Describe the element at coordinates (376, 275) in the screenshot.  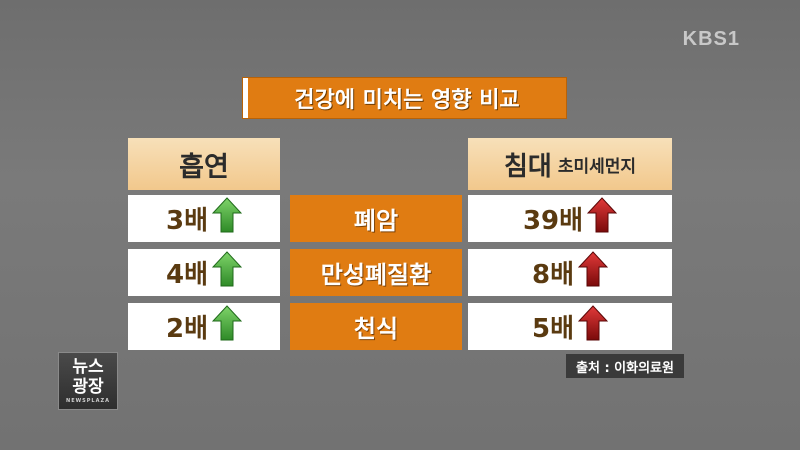
I see `disease-label: 만성폐질환` at that location.